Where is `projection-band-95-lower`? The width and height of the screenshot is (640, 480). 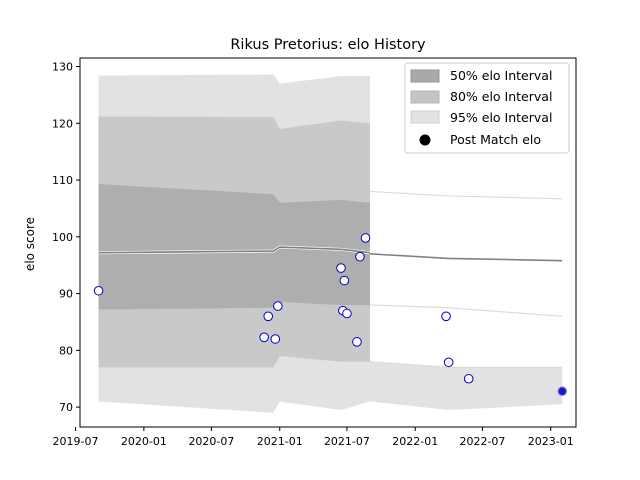
projection-band-95-lower is located at coordinates (466, 385).